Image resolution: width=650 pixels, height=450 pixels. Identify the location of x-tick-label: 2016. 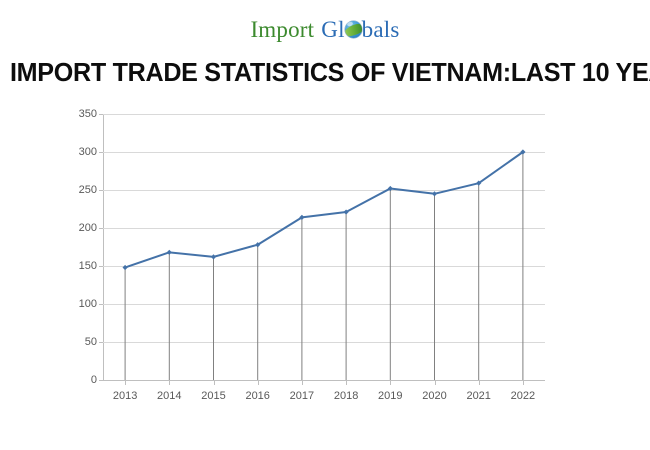
(257, 396).